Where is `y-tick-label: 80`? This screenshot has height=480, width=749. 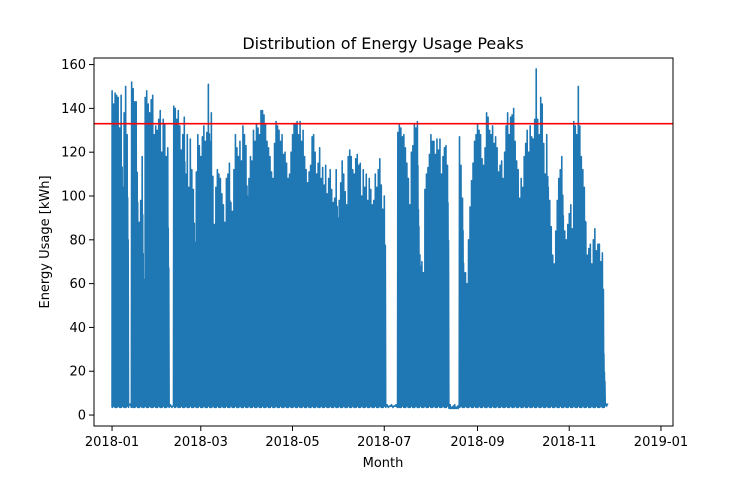
y-tick-label: 80 is located at coordinates (77, 240).